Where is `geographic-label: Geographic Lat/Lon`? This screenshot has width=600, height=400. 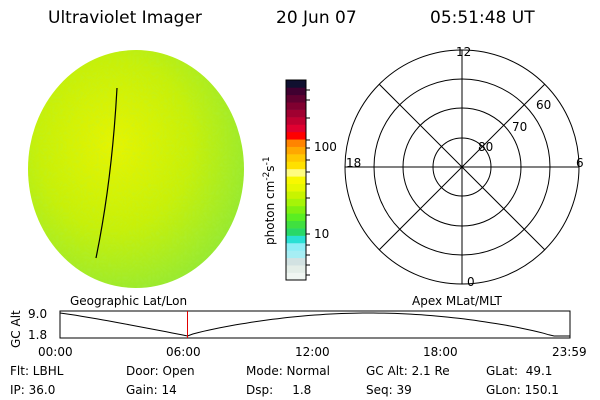 geographic-label: Geographic Lat/Lon is located at coordinates (129, 301).